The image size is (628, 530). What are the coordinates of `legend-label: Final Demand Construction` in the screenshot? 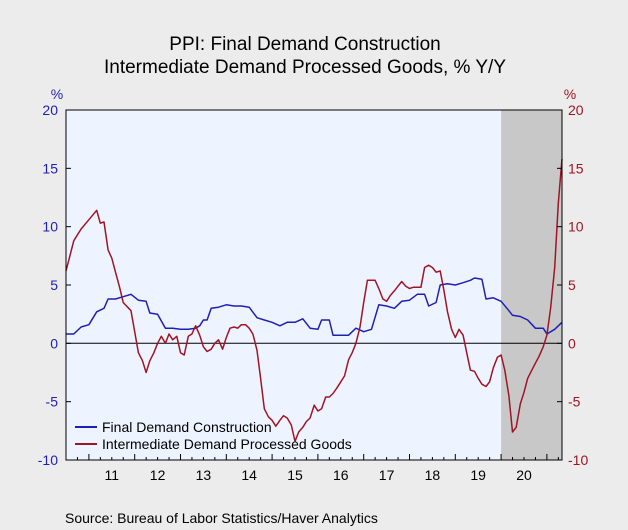 It's located at (187, 427).